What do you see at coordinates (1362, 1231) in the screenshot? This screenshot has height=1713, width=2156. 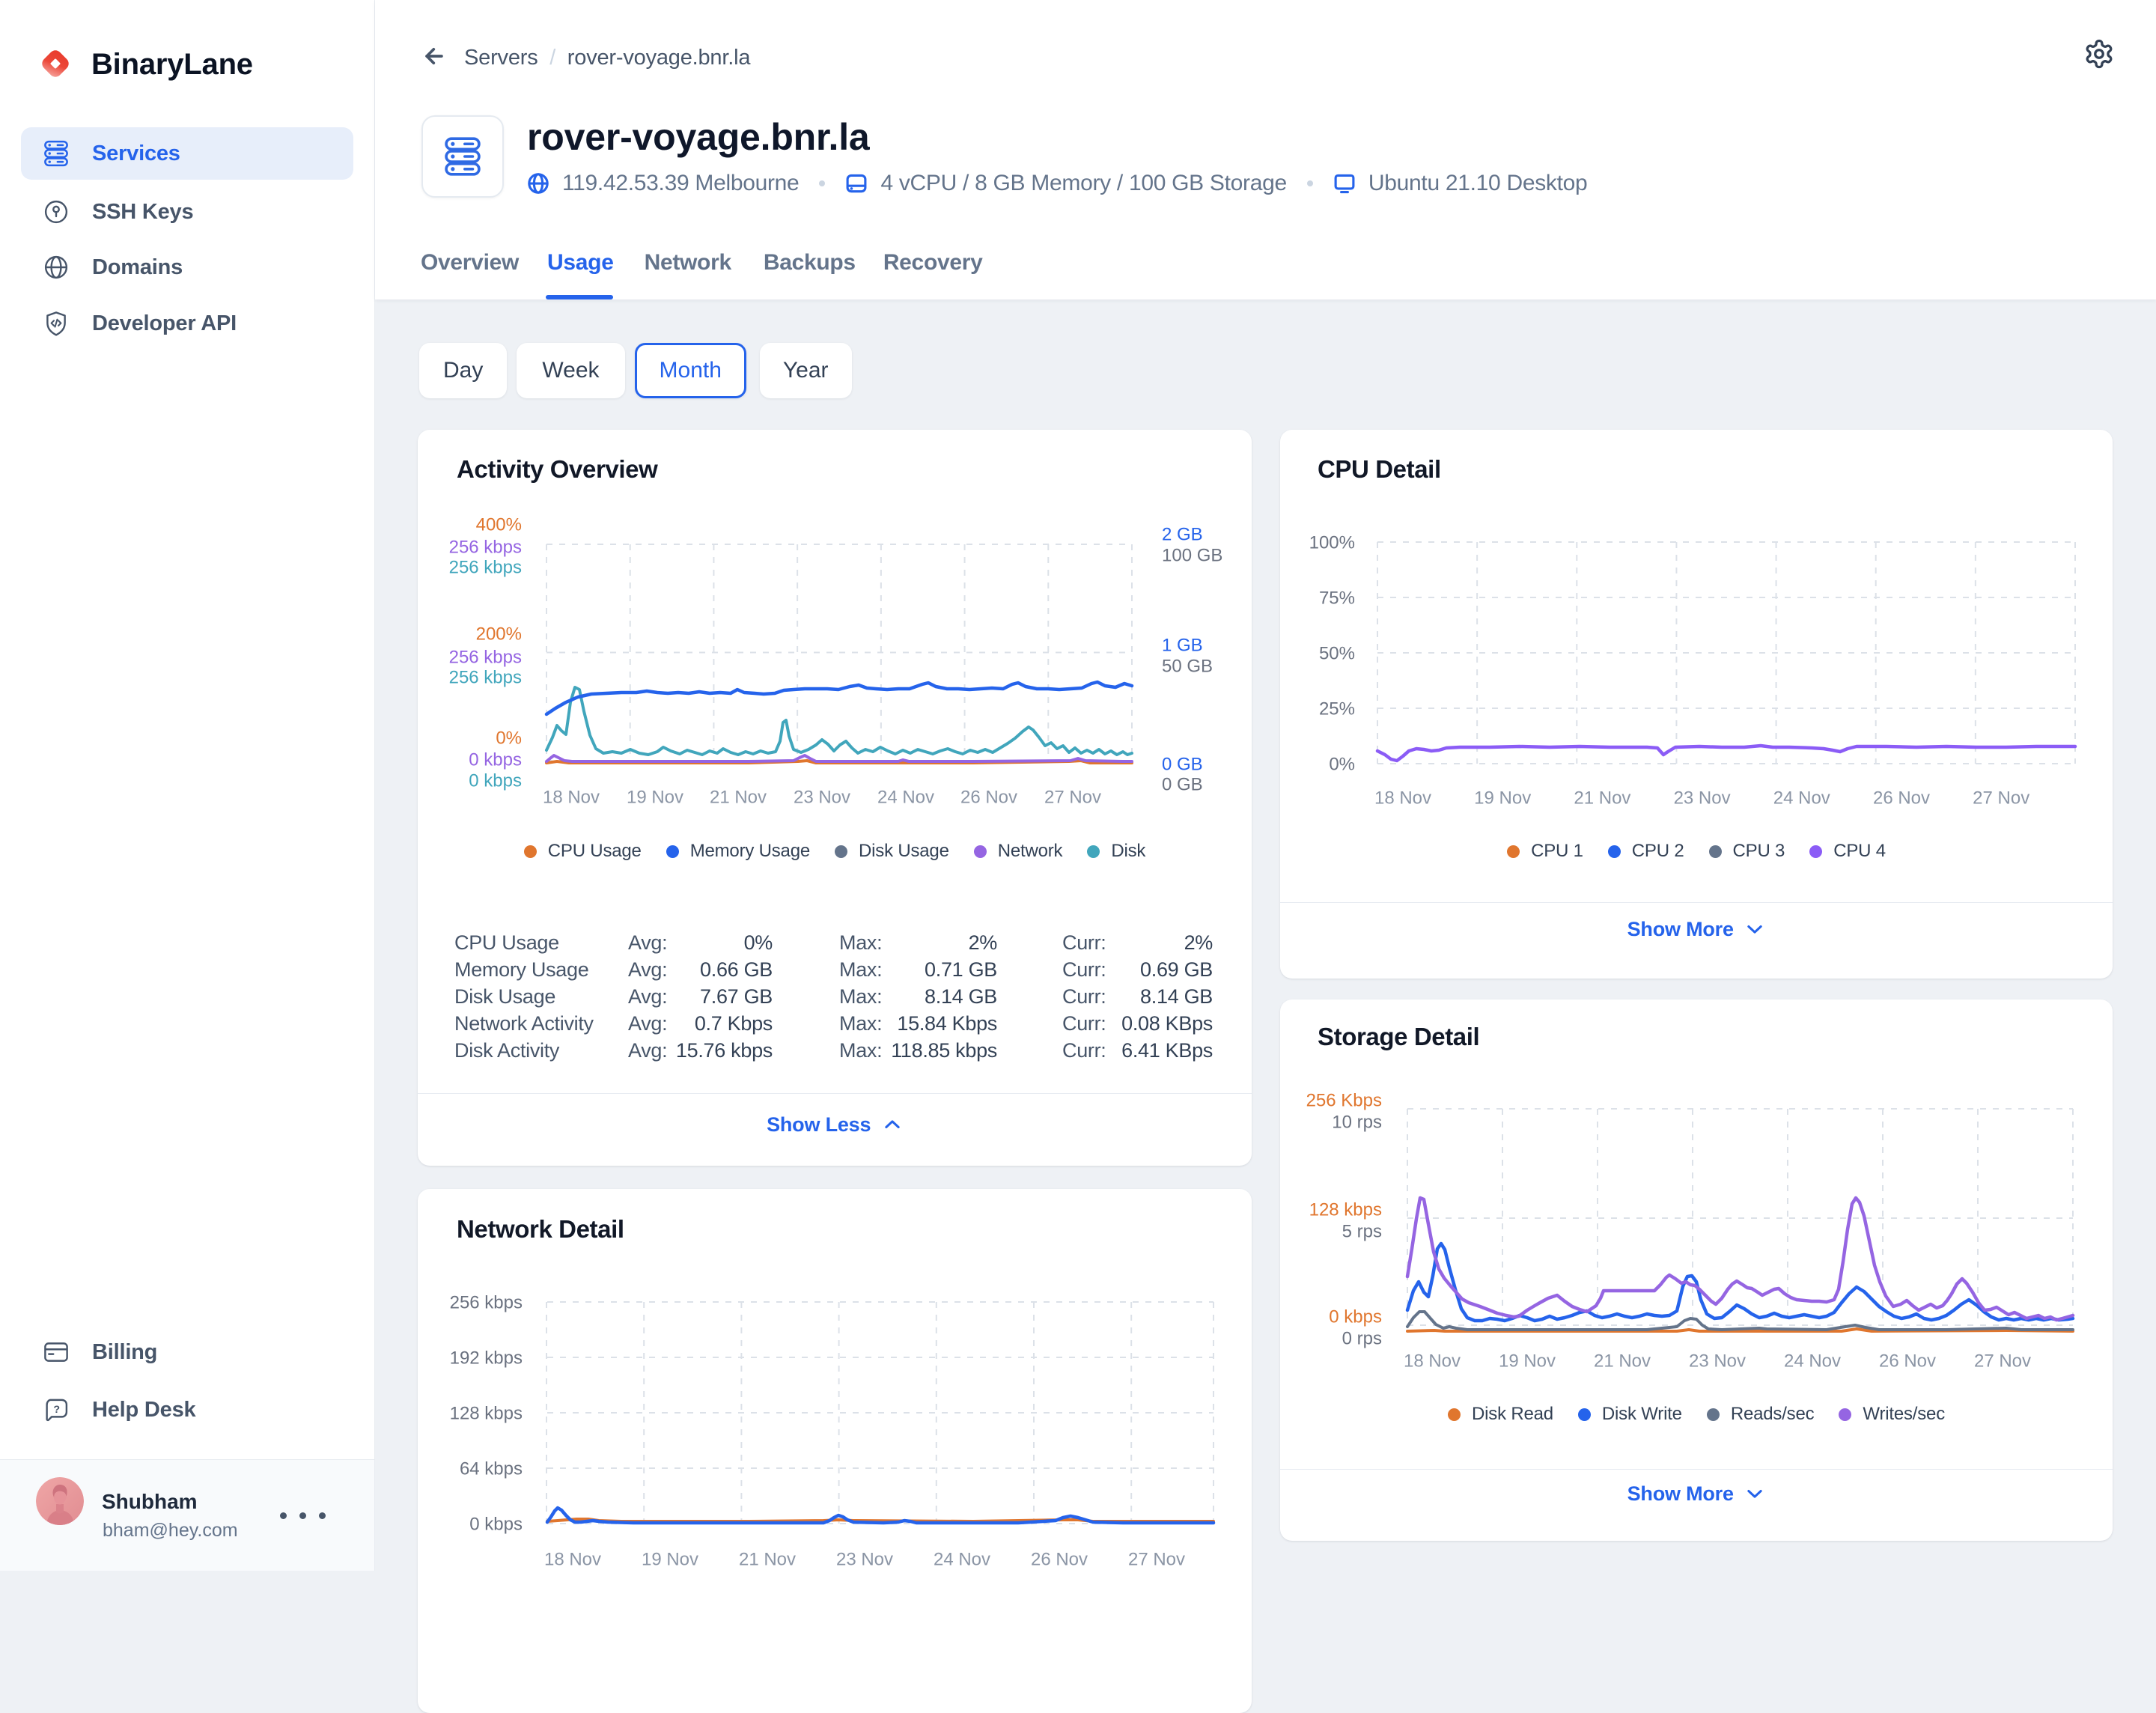 I see `svg-text: 5 rps` at bounding box center [1362, 1231].